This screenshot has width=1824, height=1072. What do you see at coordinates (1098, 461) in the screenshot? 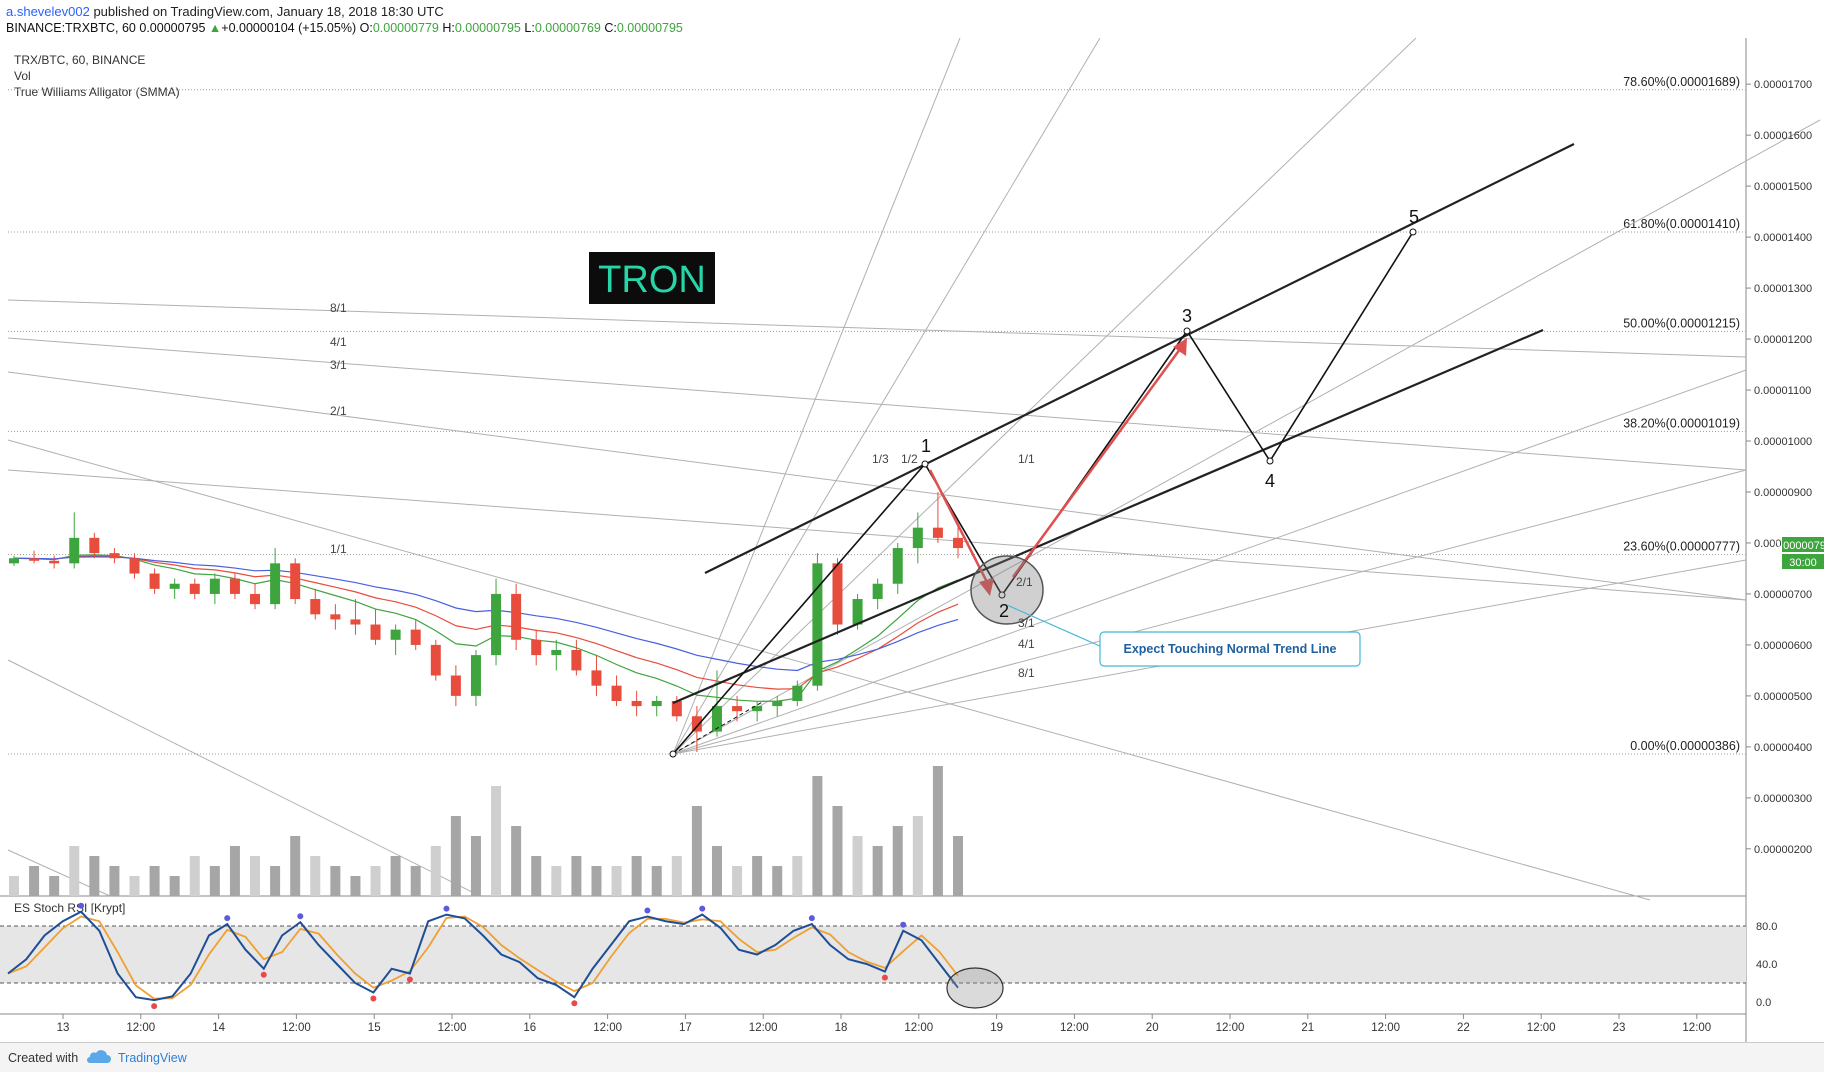
I see `red-arrow-up` at bounding box center [1098, 461].